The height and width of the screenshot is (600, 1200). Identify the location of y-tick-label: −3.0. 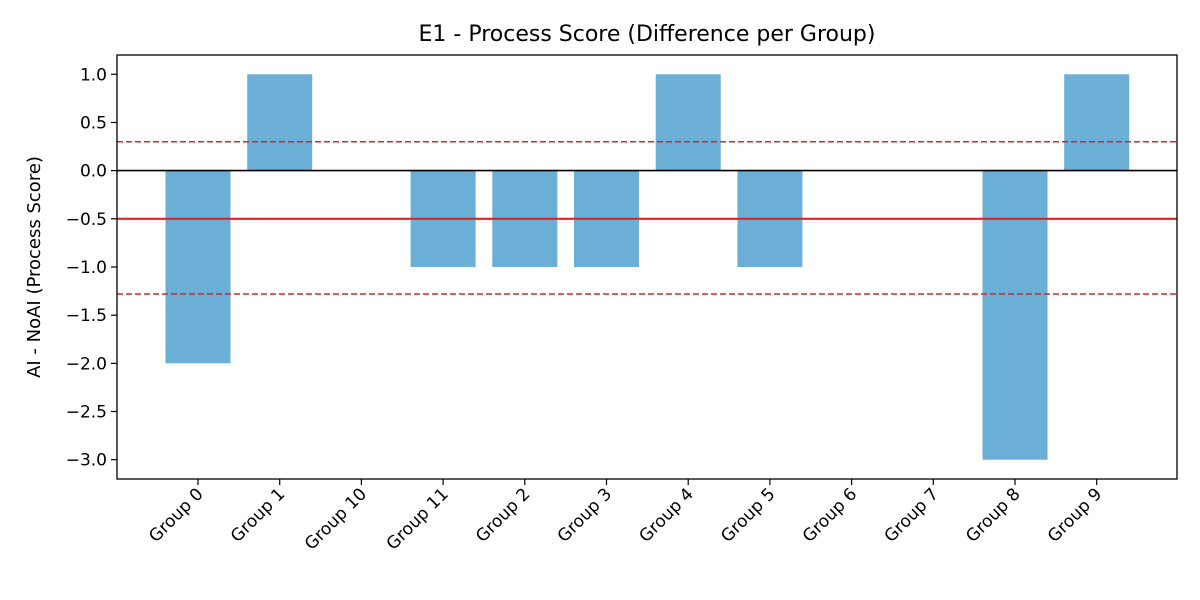
(86, 461).